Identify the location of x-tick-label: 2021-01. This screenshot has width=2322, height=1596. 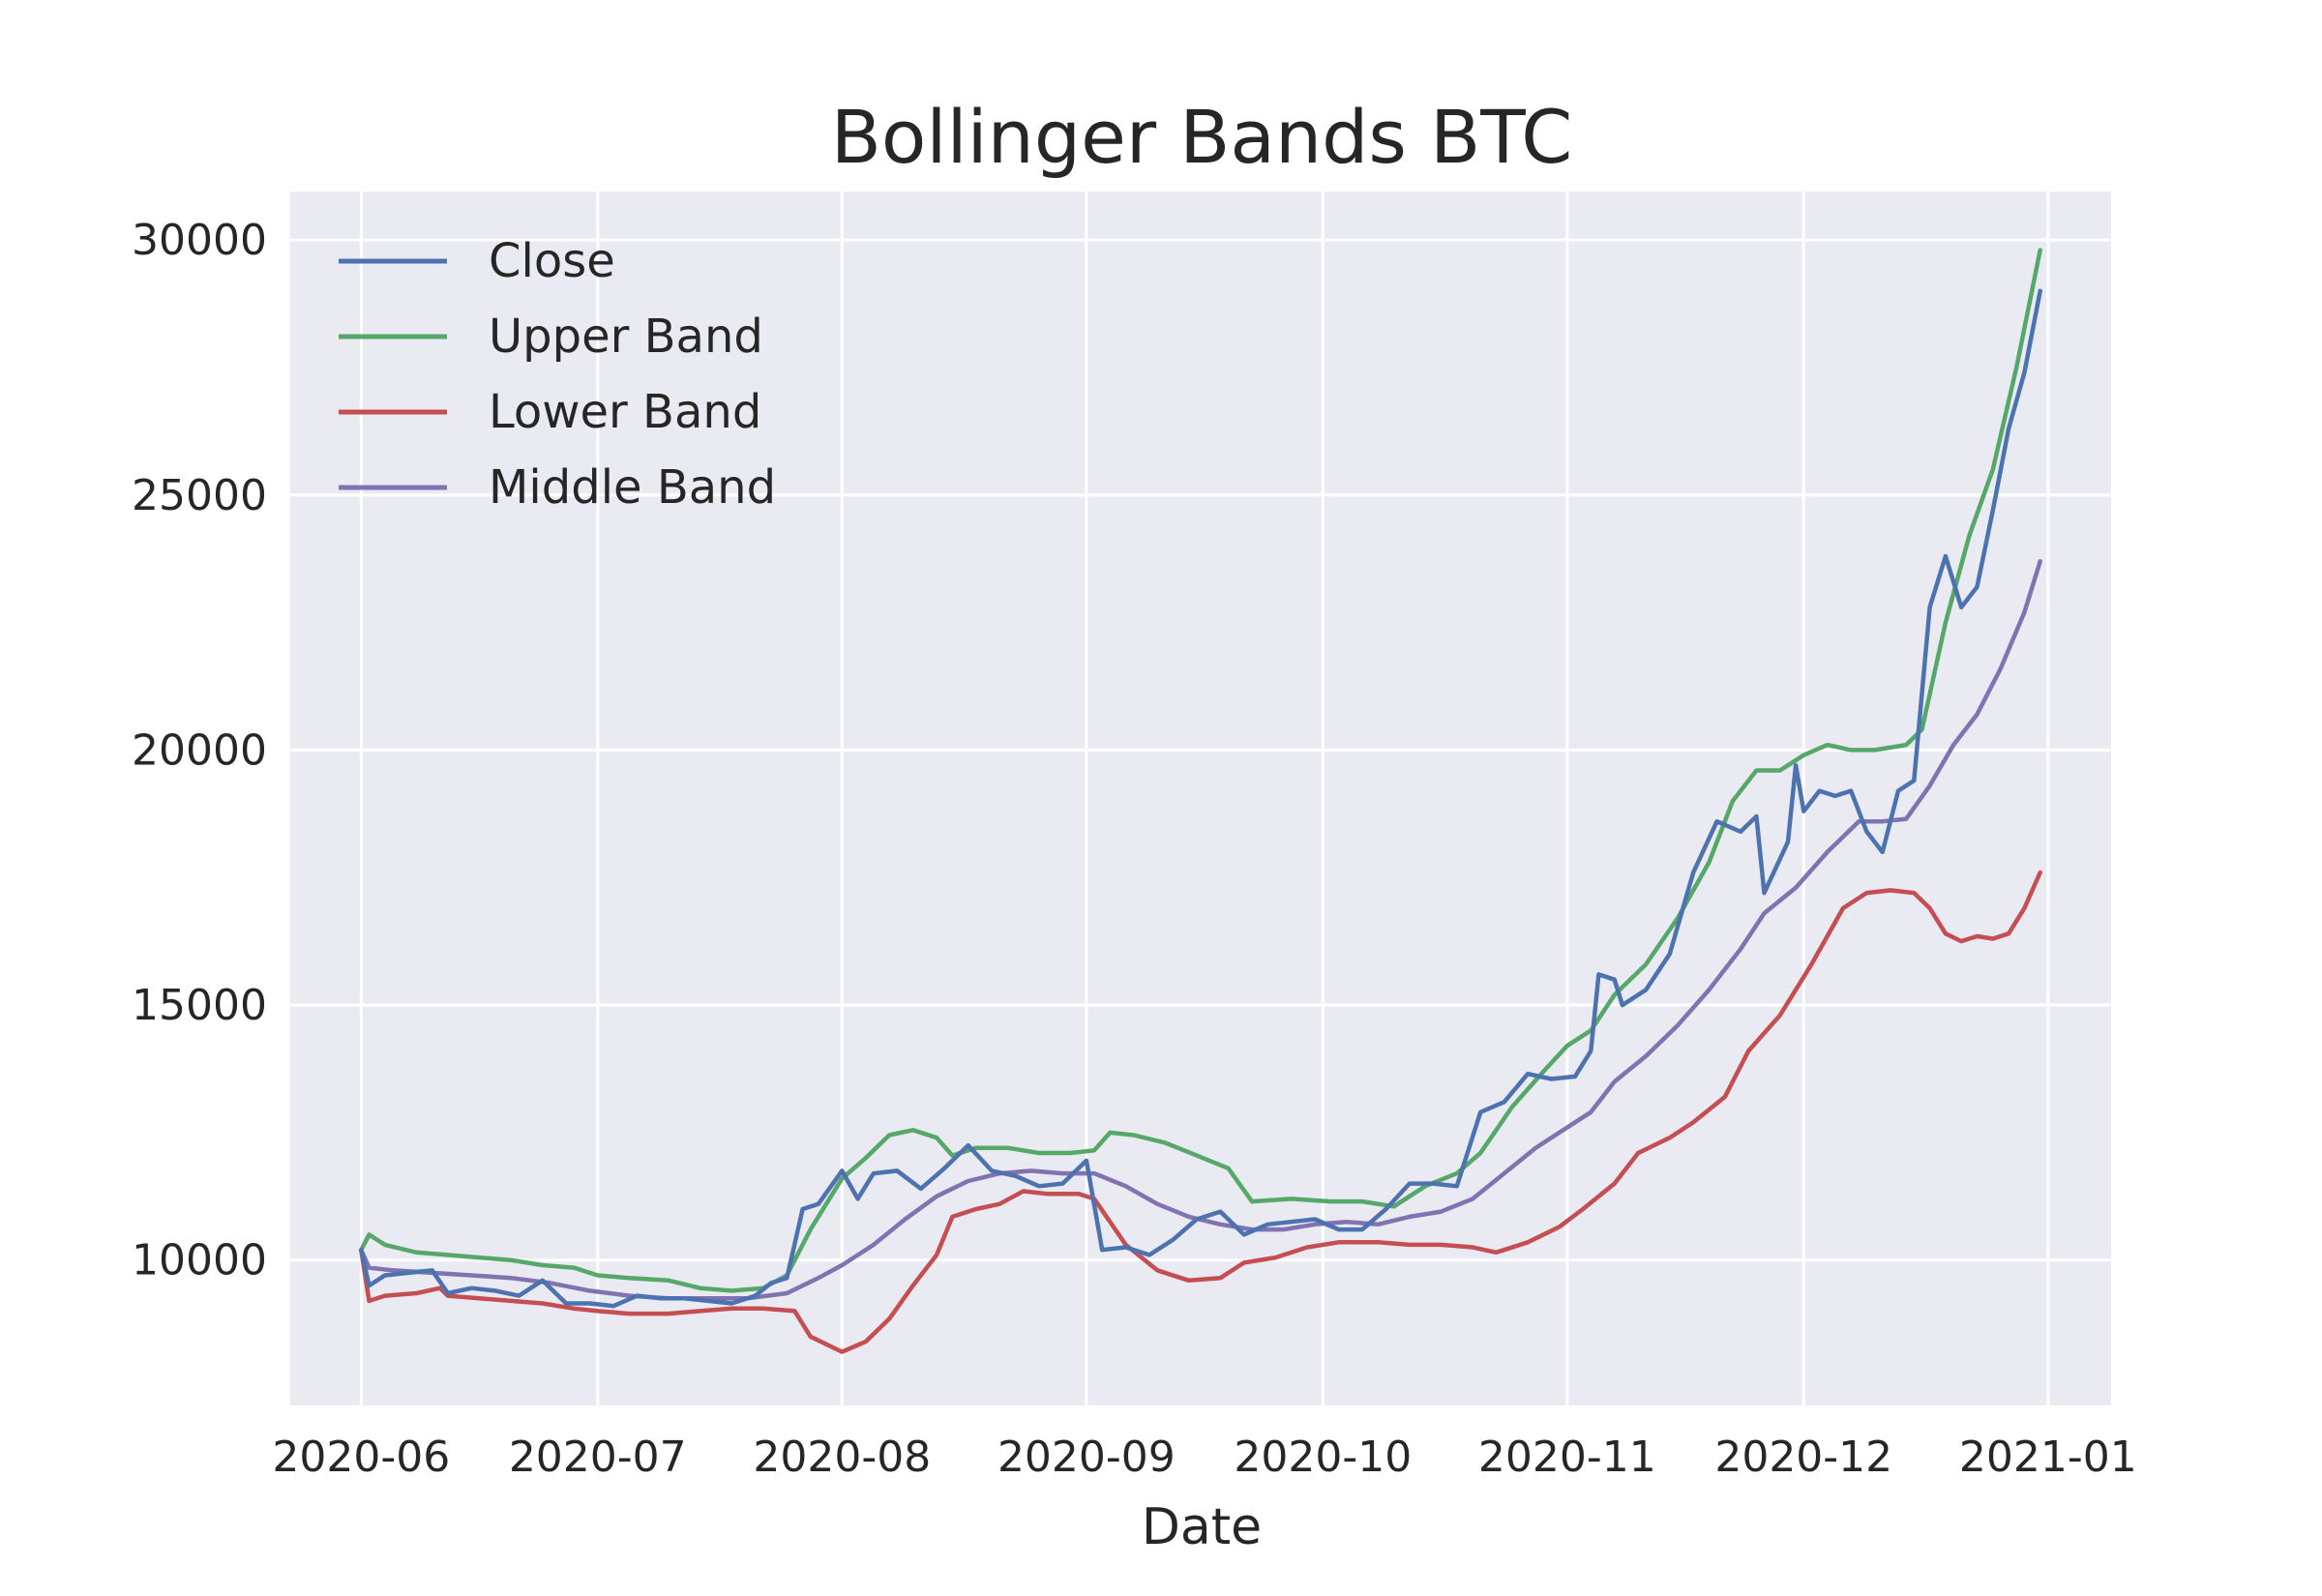
(2048, 1457).